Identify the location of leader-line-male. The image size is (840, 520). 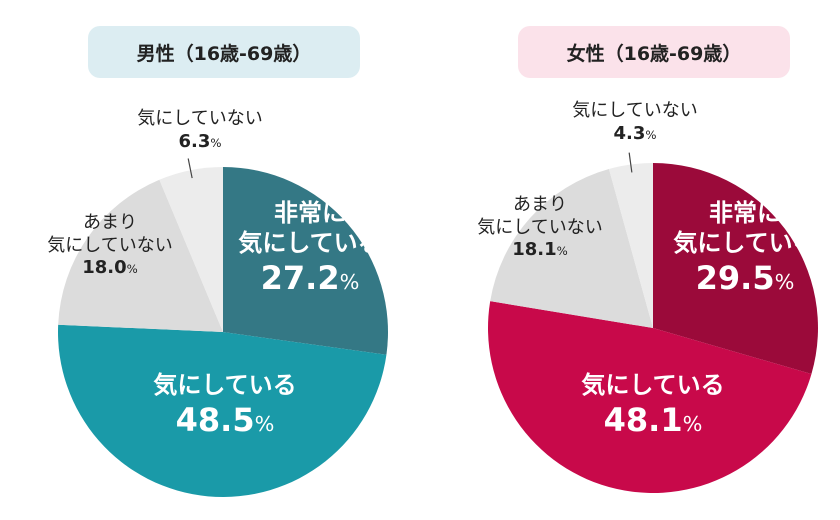
(190, 168).